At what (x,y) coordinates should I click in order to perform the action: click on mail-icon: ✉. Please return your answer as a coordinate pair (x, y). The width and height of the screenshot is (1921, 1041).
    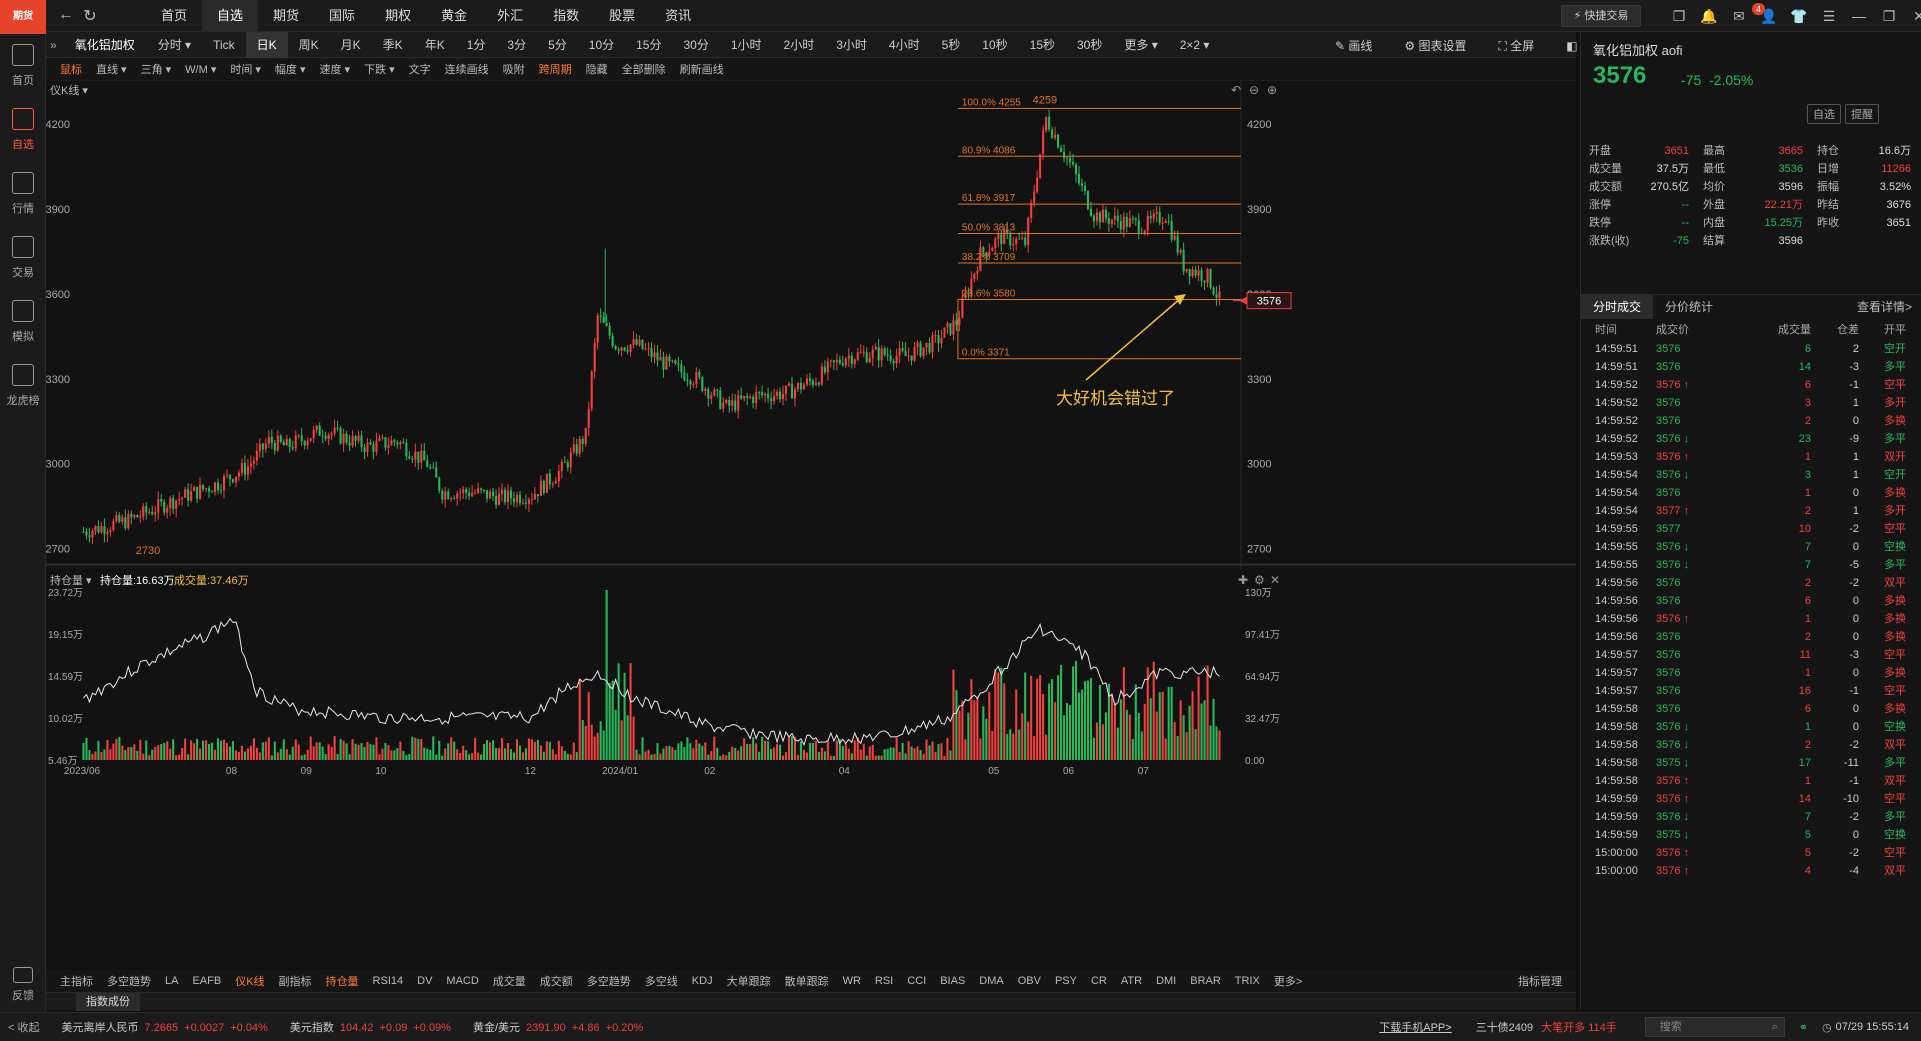
    Looking at the image, I should click on (1739, 16).